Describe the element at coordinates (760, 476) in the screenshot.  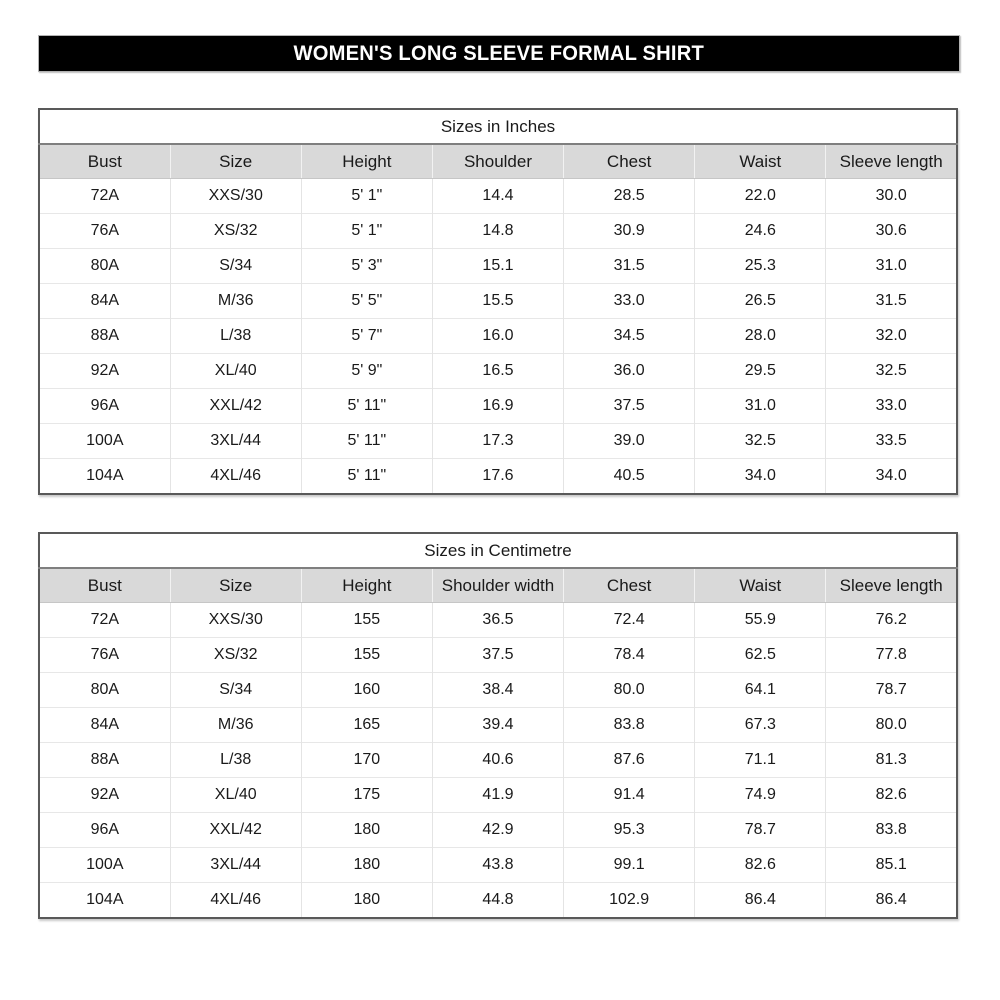
I see `table-cell: 34.0` at that location.